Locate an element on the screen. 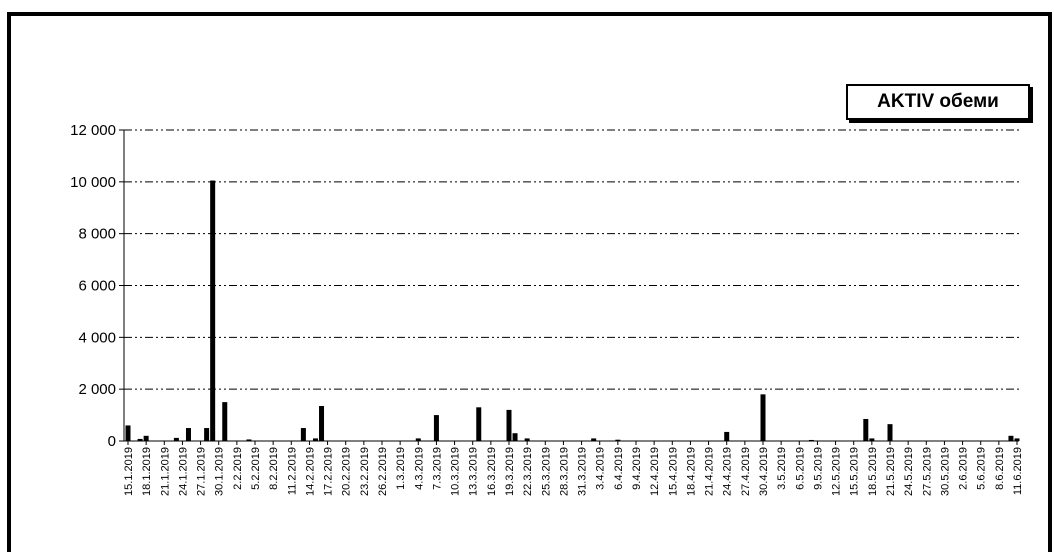  y-tick-label: 8 000 is located at coordinates (97, 234).